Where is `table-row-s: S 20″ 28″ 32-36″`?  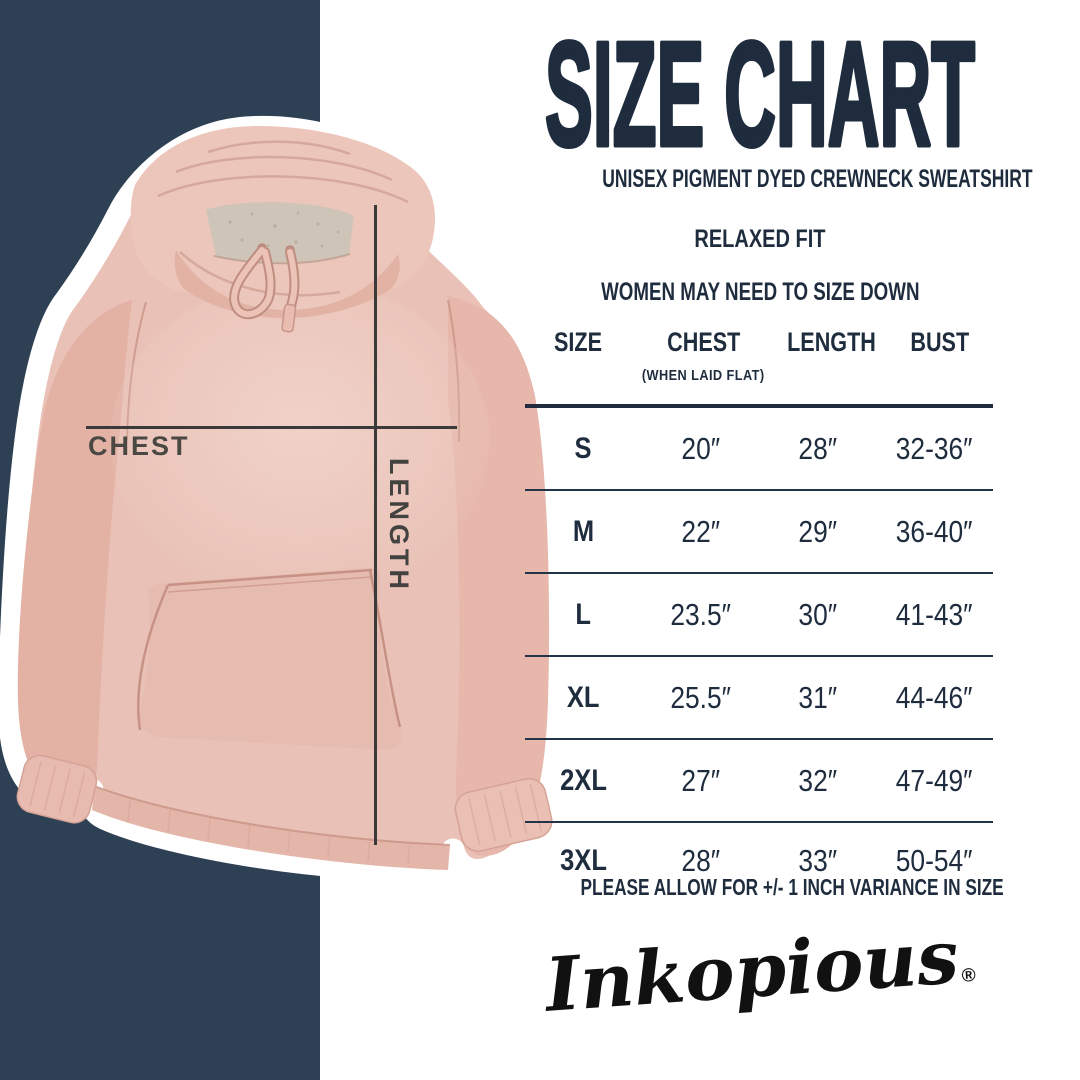 table-row-s: S 20″ 28″ 32-36″ is located at coordinates (759, 449).